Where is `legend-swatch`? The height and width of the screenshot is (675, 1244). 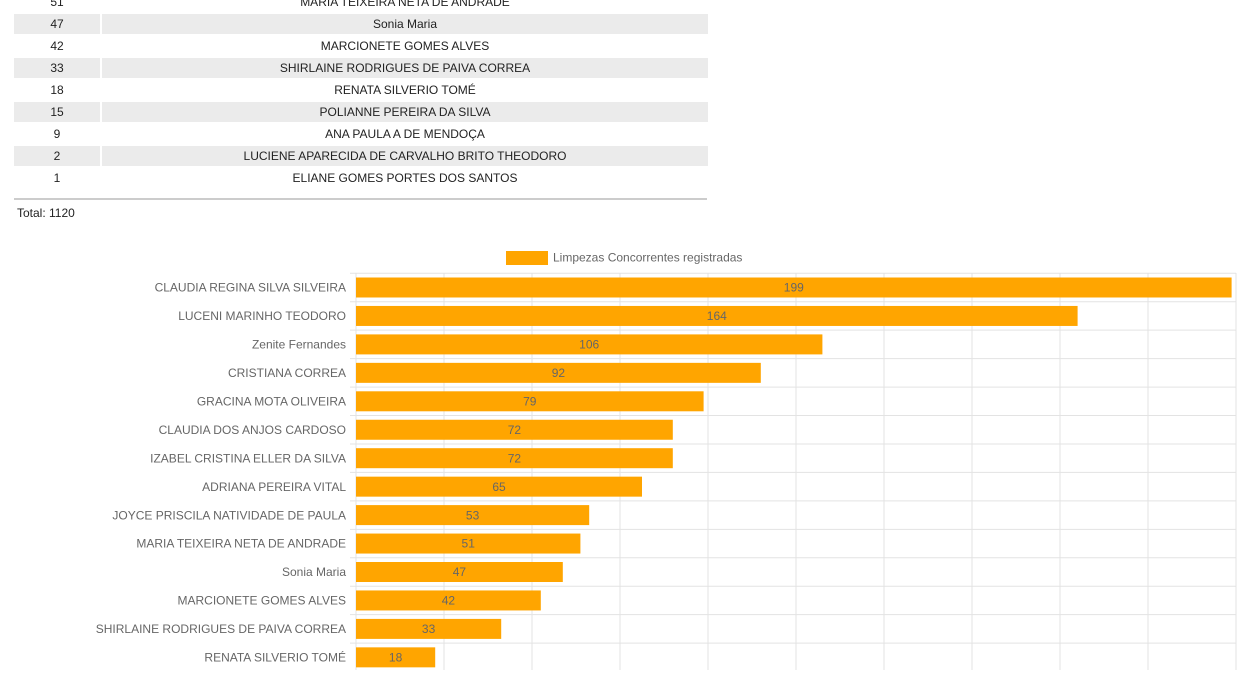 legend-swatch is located at coordinates (527, 258).